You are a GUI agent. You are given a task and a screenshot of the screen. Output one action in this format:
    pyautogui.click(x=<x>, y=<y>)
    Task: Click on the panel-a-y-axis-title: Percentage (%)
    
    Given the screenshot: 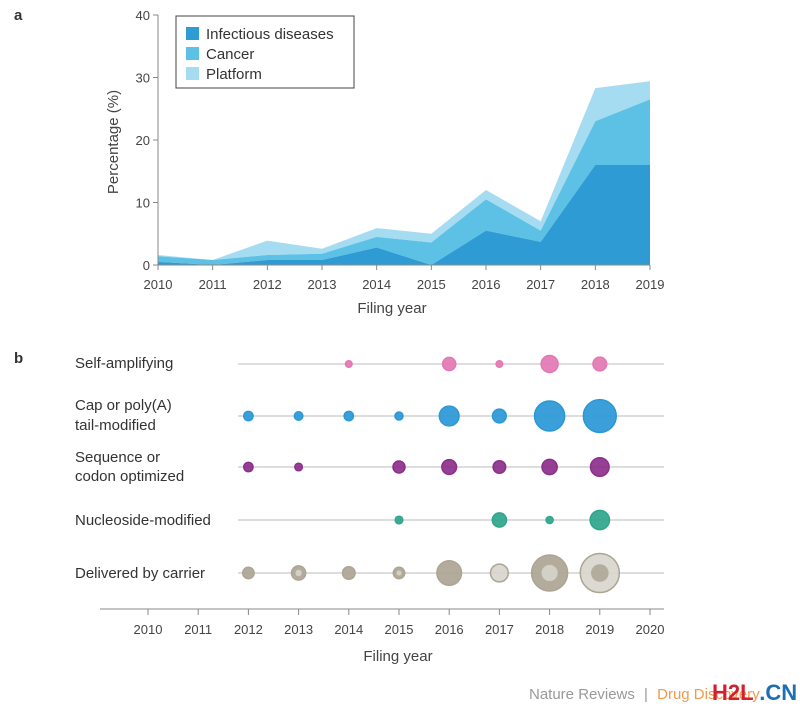 What is the action you would take?
    pyautogui.click(x=113, y=142)
    